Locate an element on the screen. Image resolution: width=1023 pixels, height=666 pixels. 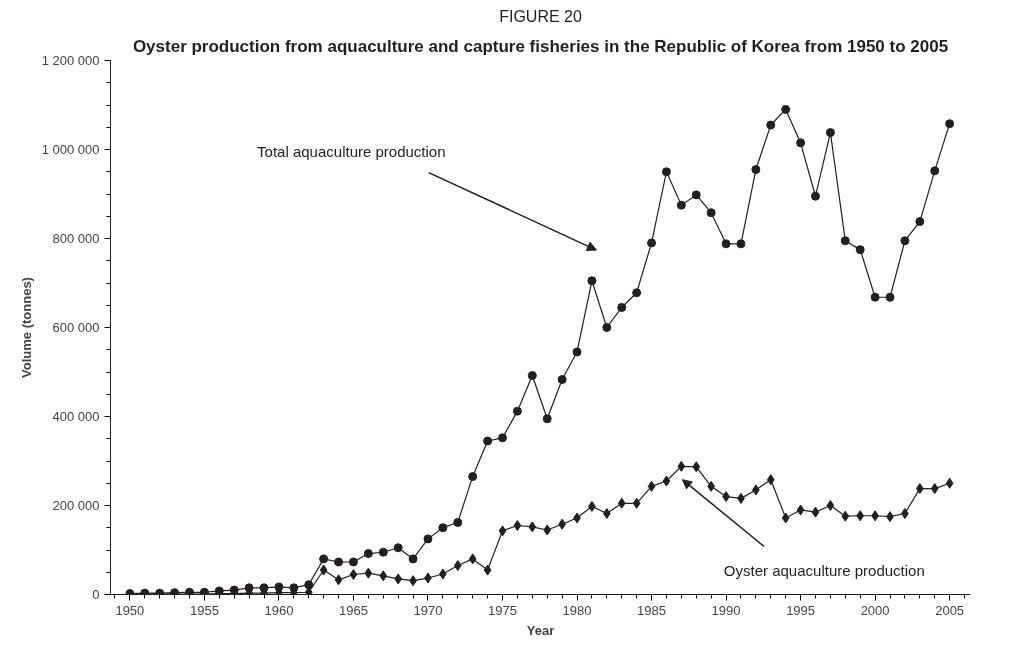
x-tick-label: 1995 is located at coordinates (801, 610).